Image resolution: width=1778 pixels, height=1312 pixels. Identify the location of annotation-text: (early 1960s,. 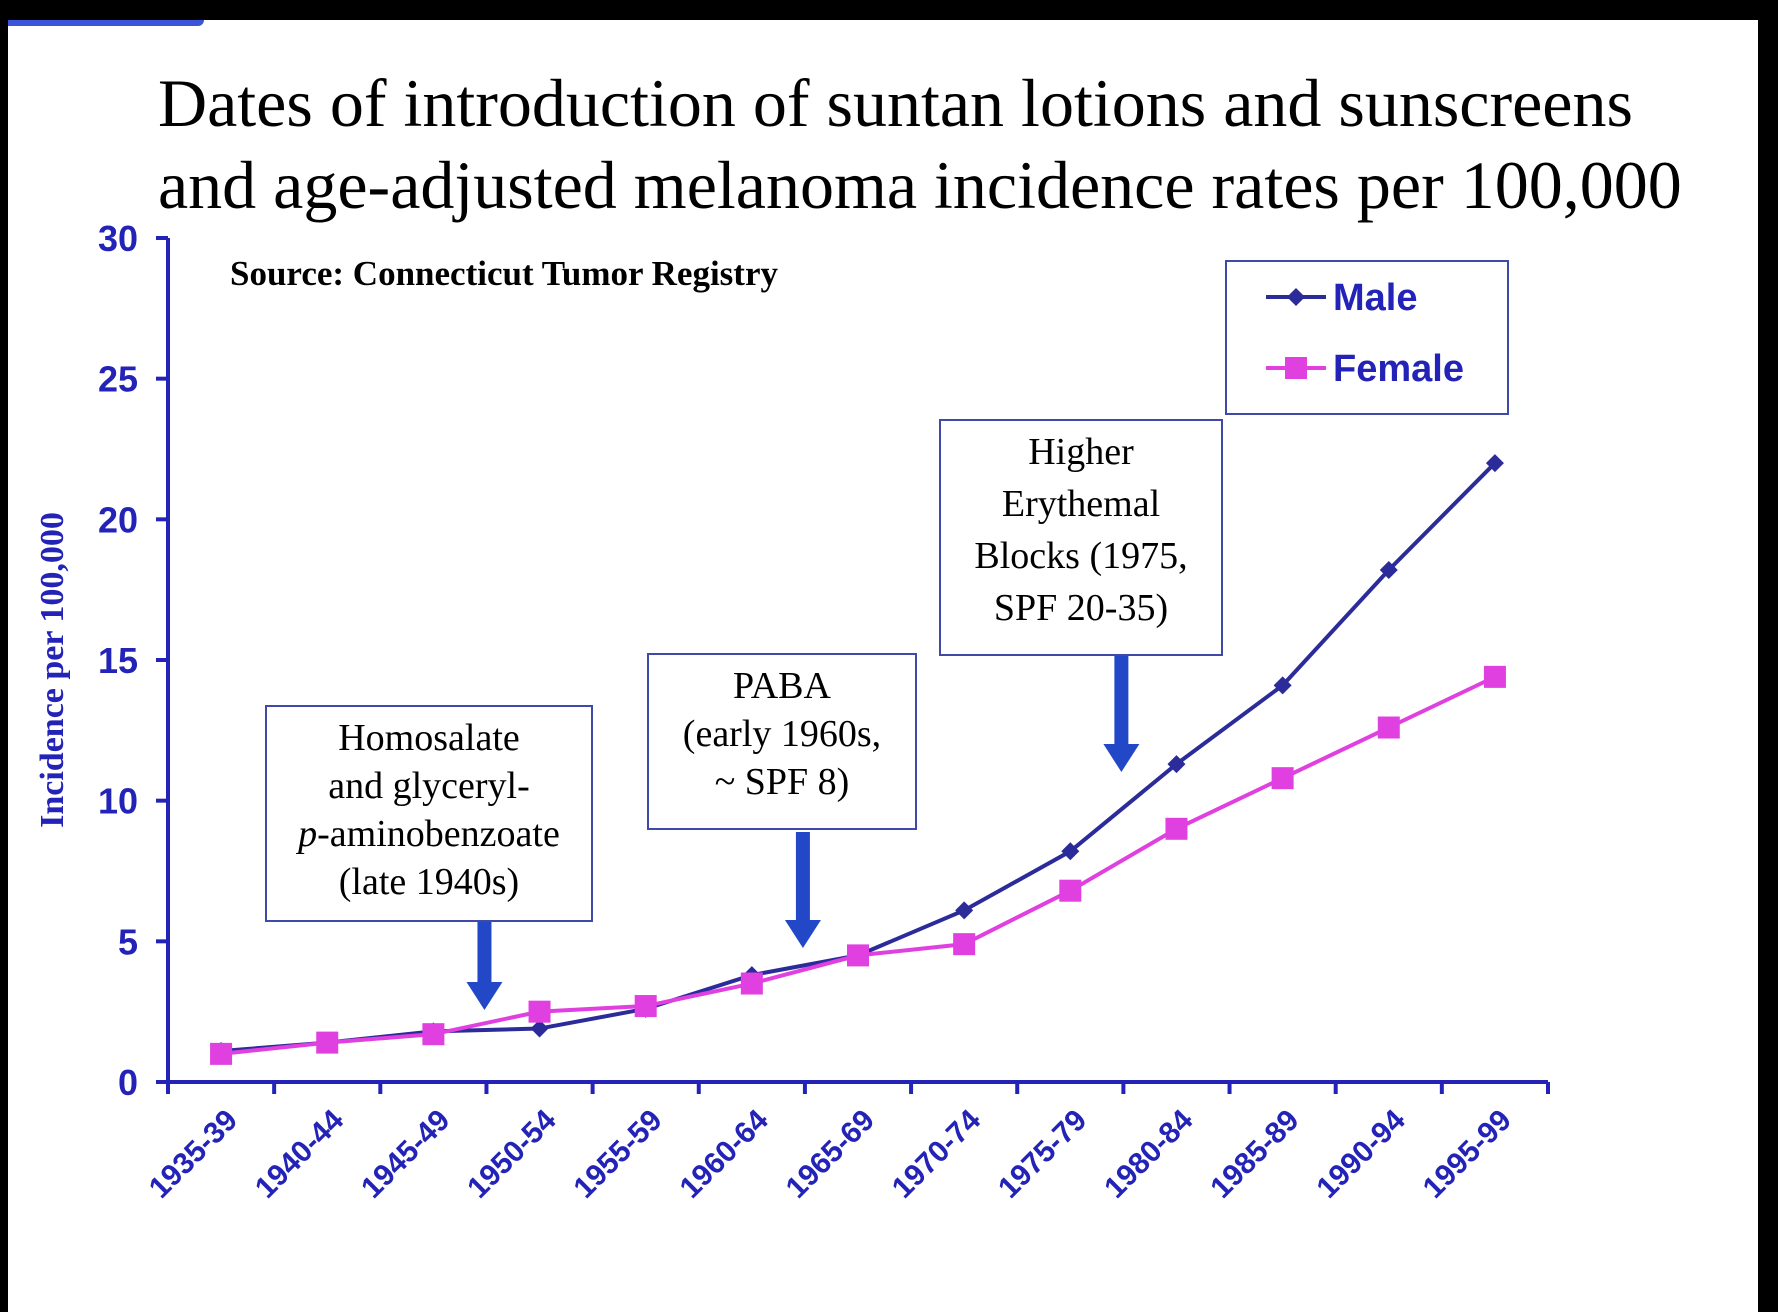
(782, 734).